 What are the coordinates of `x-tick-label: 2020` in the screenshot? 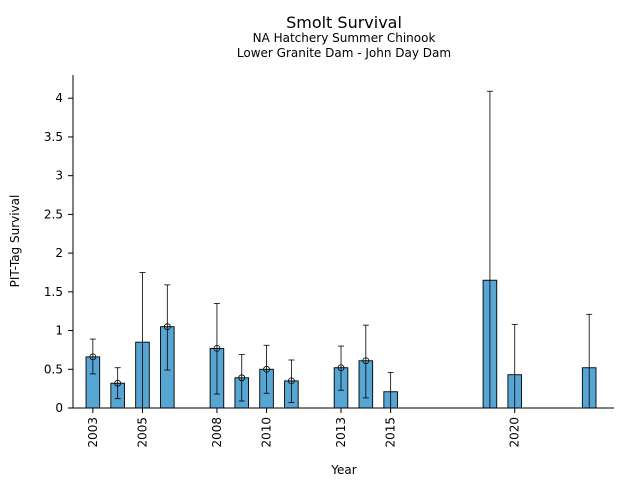 It's located at (515, 432).